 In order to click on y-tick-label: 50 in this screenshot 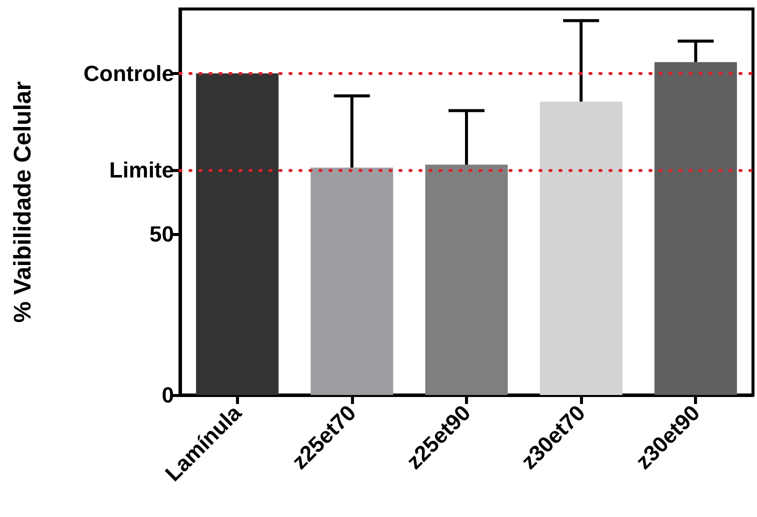, I will do `click(162, 234)`.